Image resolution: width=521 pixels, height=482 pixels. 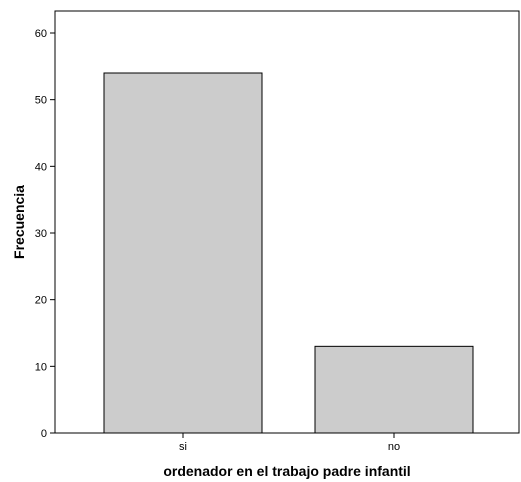 I want to click on x-axis-title: ordenador en el trabajo padre infantil, so click(x=286, y=471).